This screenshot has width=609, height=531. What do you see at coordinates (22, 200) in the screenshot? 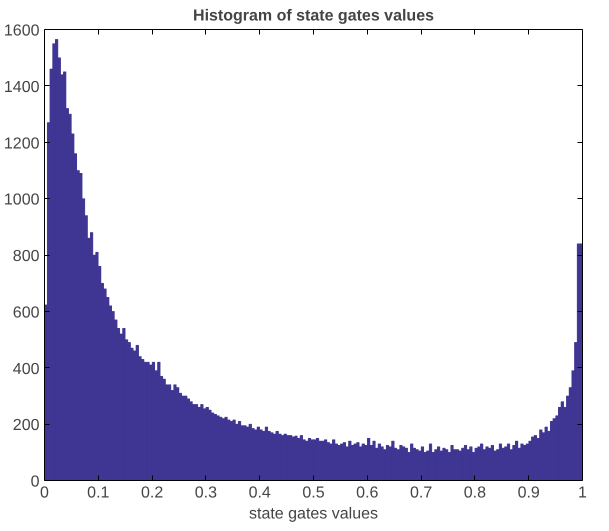
I see `y-tick-label: 1000` at bounding box center [22, 200].